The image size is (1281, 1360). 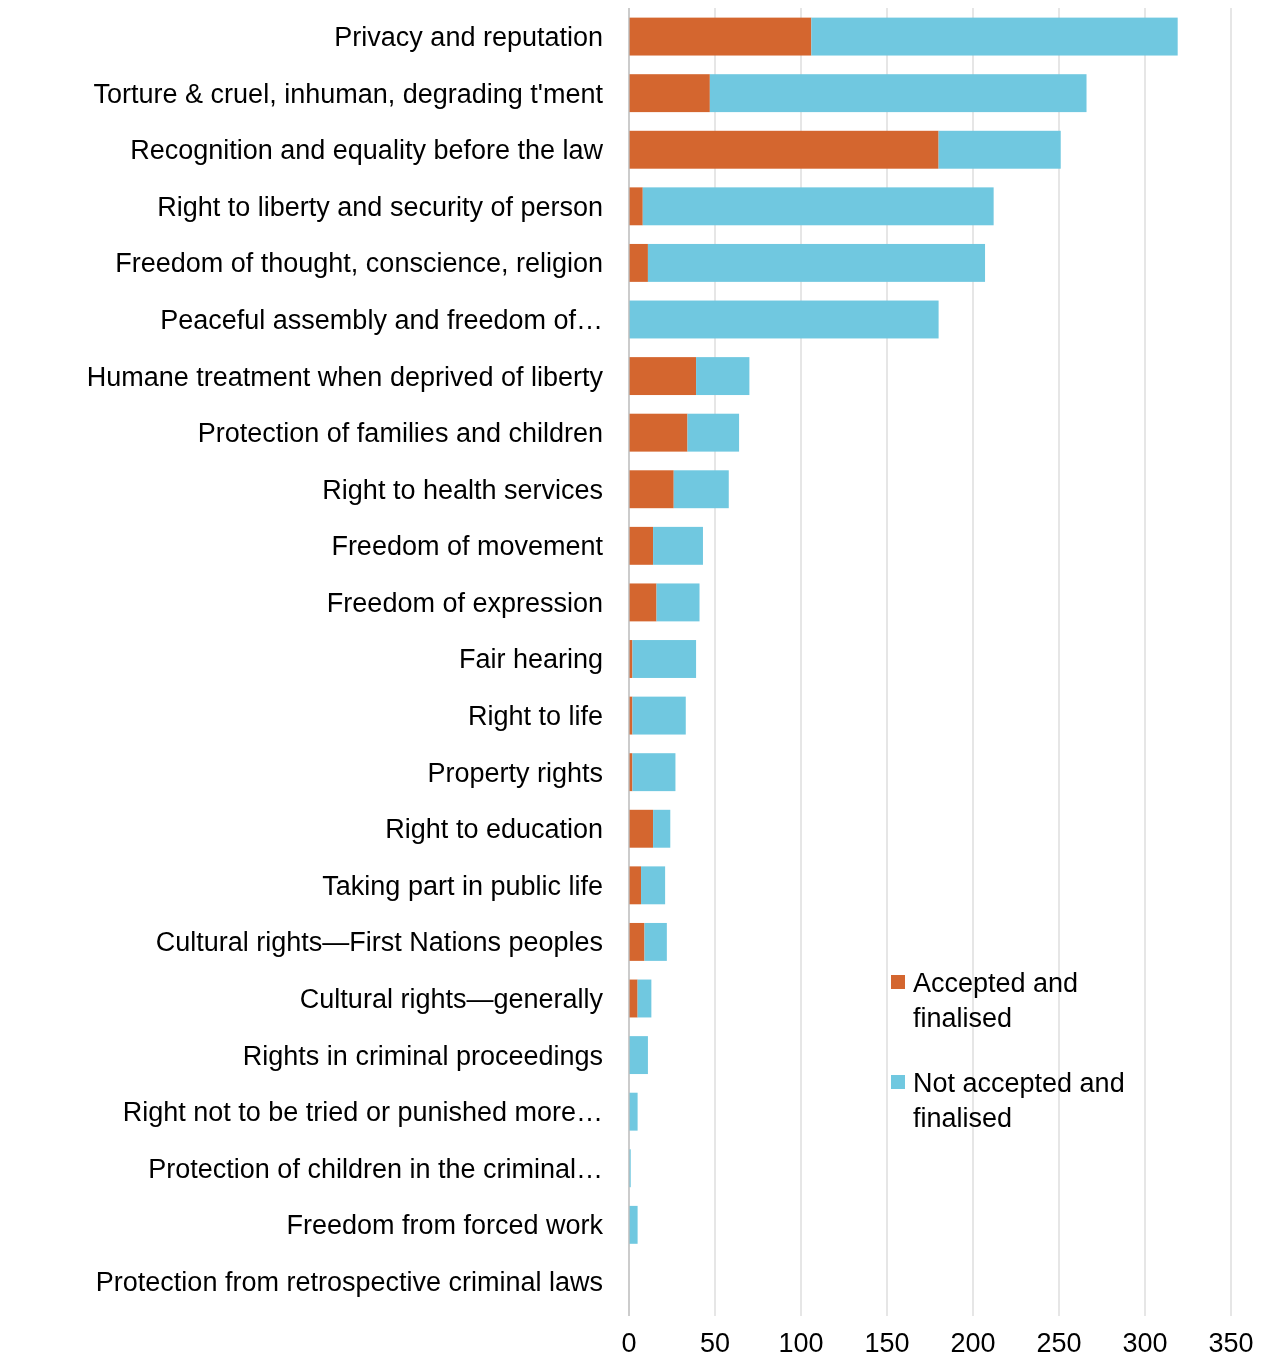 What do you see at coordinates (1231, 1343) in the screenshot?
I see `x-tick-label: 350` at bounding box center [1231, 1343].